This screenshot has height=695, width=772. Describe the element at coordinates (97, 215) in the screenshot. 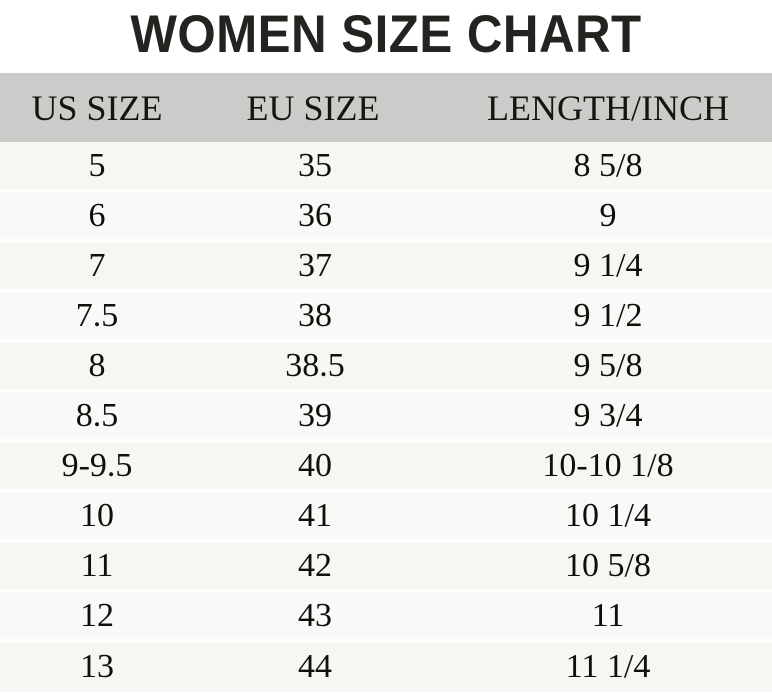

I see `cell-us-size: 6` at that location.